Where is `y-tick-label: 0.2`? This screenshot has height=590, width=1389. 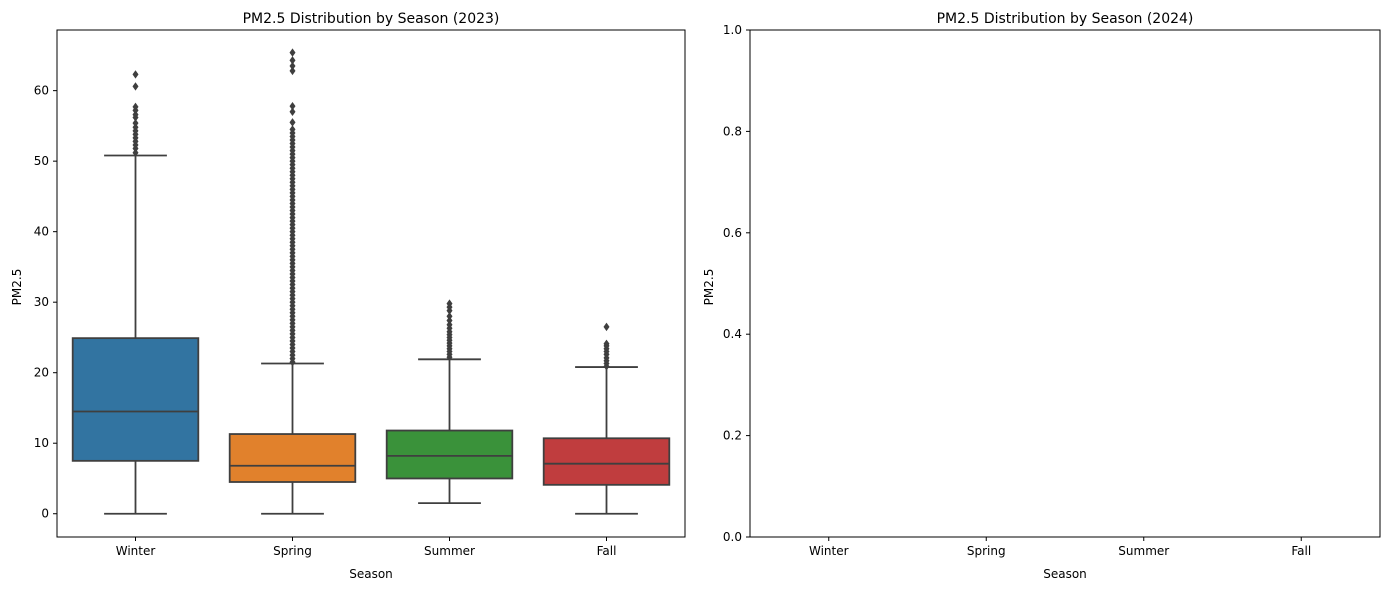
y-tick-label: 0.2 is located at coordinates (732, 436).